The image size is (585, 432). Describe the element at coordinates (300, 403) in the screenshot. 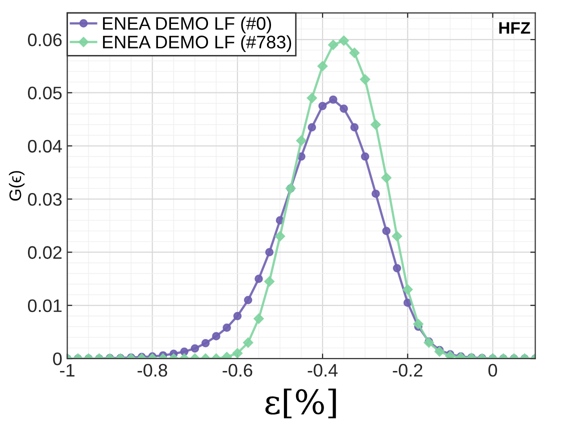

I see `x-axis-title: ε[%]` at that location.